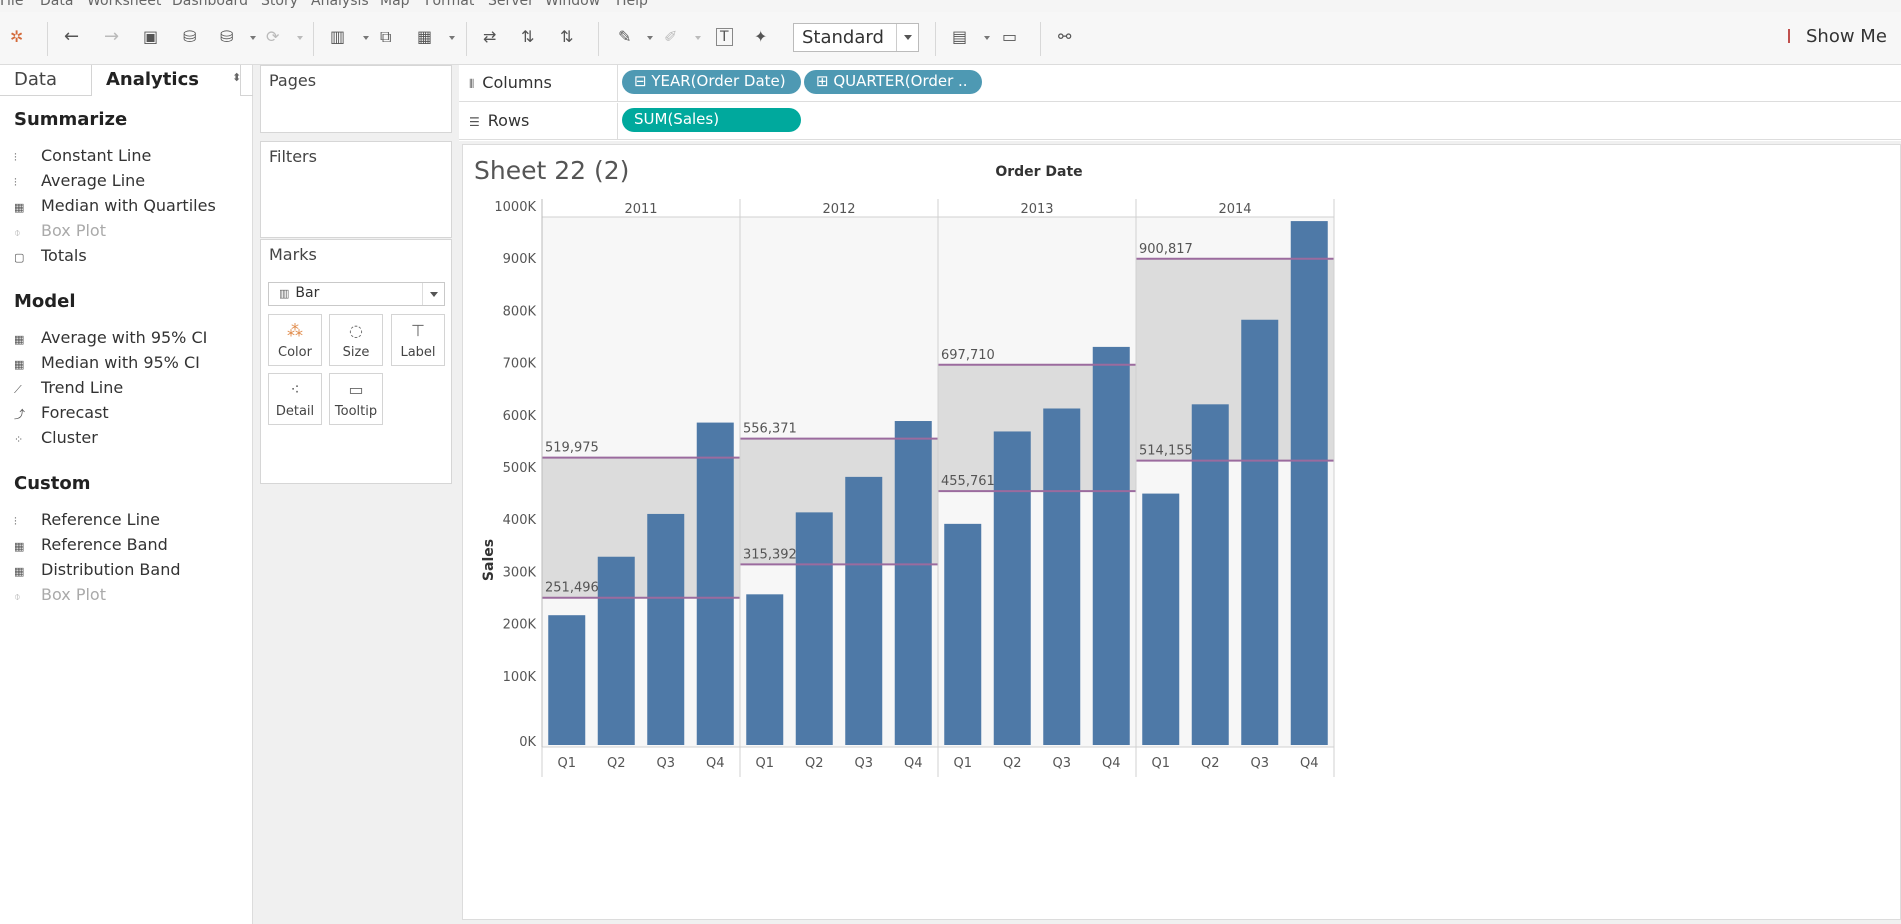 The width and height of the screenshot is (1901, 924). I want to click on swap-rows-columns-icon: ⇄, so click(490, 36).